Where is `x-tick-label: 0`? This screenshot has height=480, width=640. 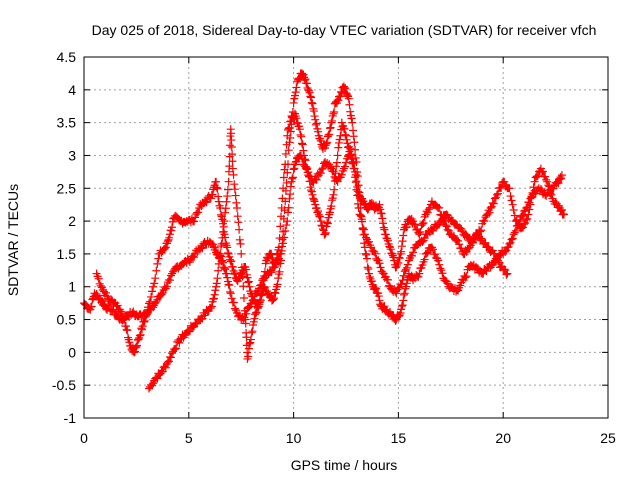 x-tick-label: 0 is located at coordinates (84, 438).